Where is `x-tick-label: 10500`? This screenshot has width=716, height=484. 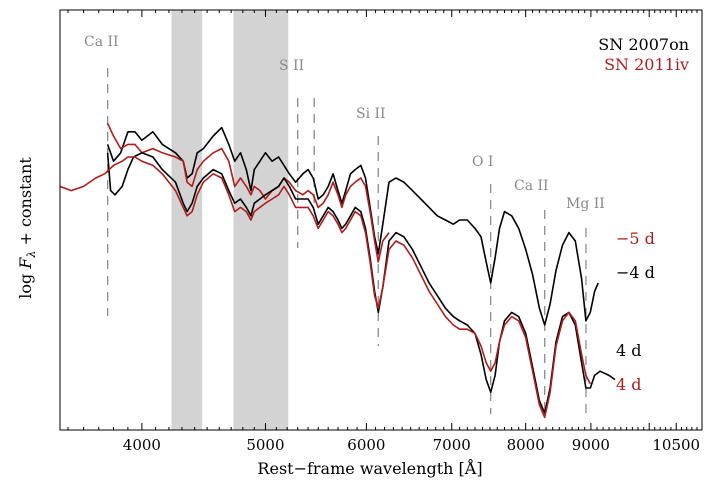 x-tick-label: 10500 is located at coordinates (676, 445).